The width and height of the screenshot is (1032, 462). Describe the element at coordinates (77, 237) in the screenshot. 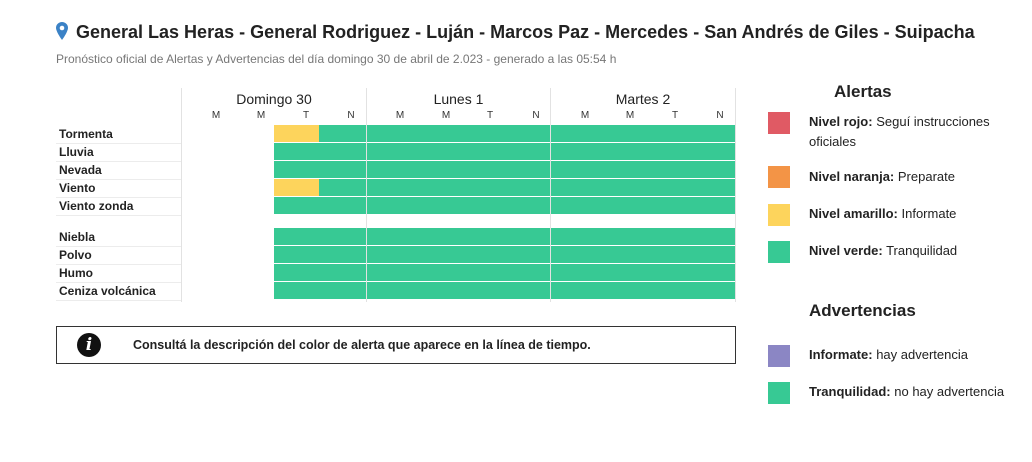

I see `hazard-label: Niebla` at that location.